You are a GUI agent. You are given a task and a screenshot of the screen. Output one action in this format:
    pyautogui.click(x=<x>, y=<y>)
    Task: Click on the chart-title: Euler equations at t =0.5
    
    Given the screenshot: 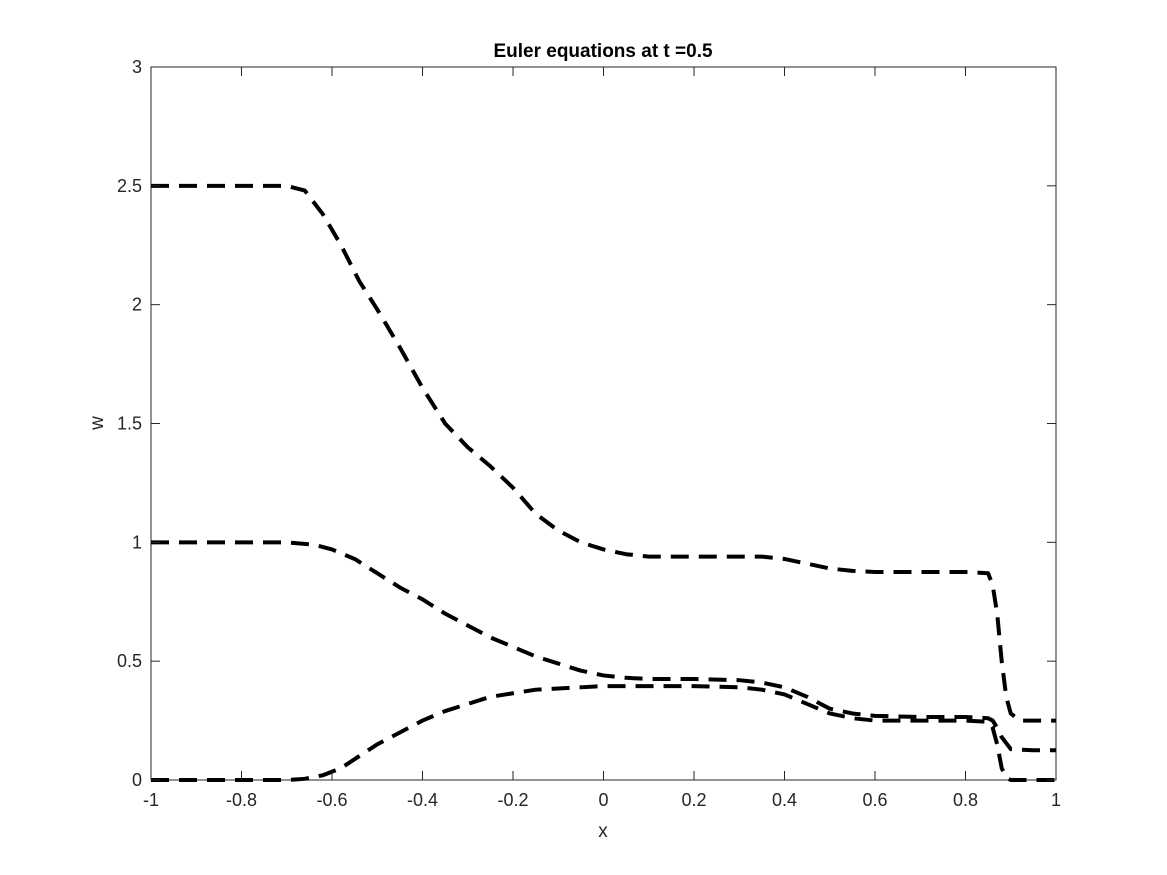 What is the action you would take?
    pyautogui.click(x=603, y=51)
    